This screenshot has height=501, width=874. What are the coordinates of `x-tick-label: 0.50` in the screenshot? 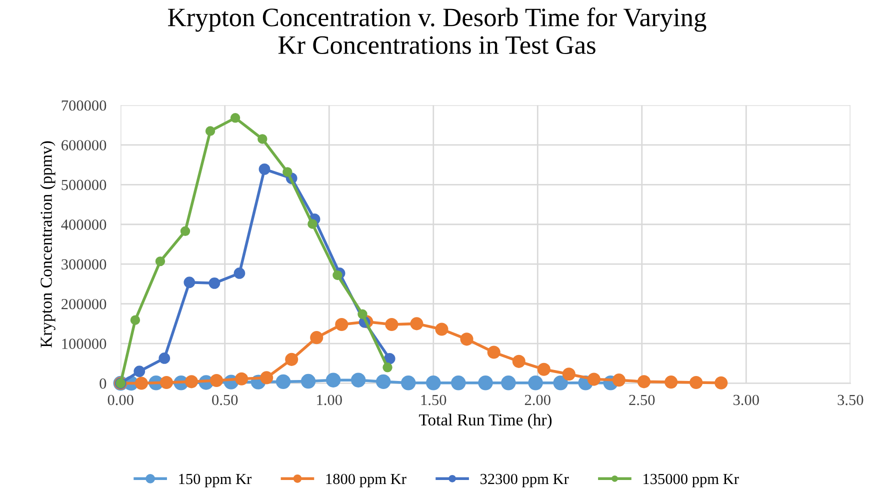 It's located at (225, 400).